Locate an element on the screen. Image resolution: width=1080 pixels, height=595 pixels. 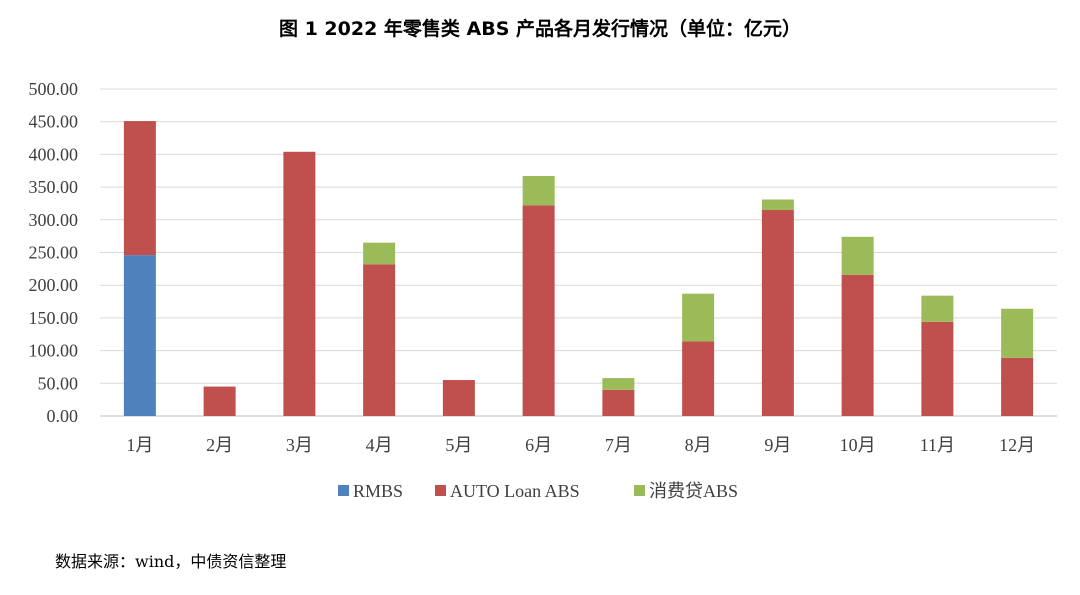
x-tick-label: 6月 is located at coordinates (538, 445).